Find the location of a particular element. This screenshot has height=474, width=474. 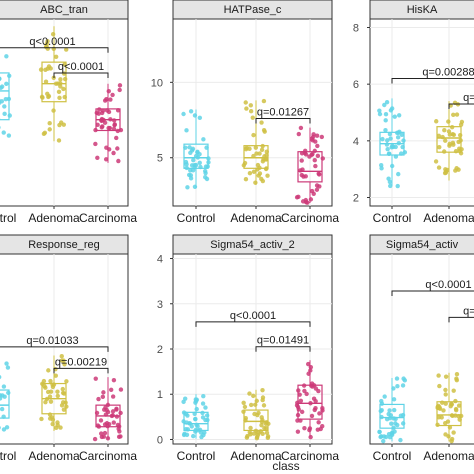

significance-bracket is located at coordinates (54, 50).